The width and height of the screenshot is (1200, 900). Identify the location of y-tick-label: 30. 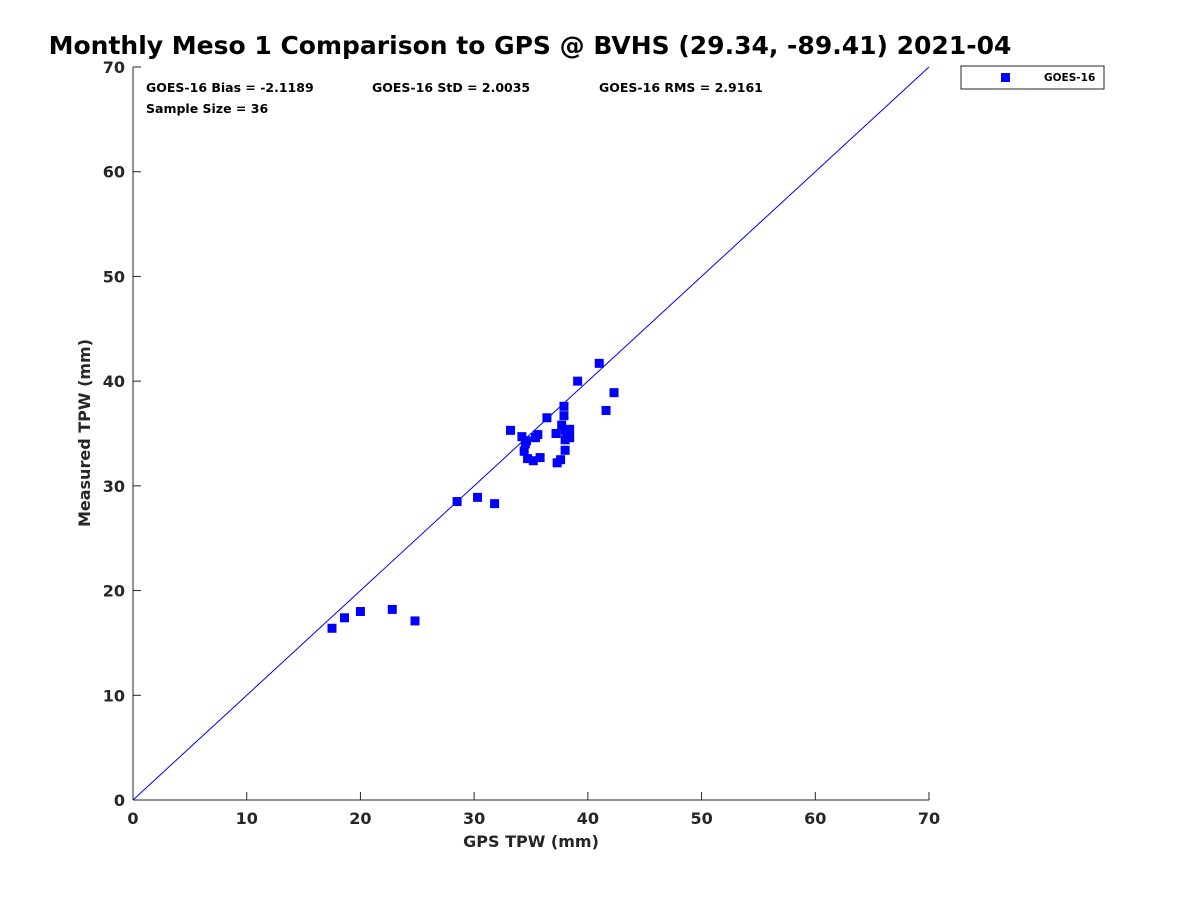
(114, 486).